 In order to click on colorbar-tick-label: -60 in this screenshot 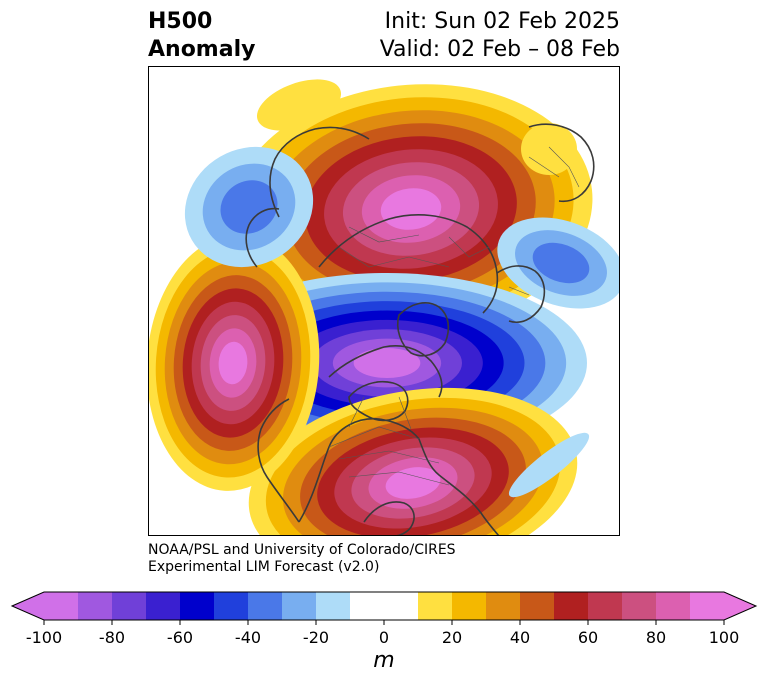, I will do `click(180, 637)`.